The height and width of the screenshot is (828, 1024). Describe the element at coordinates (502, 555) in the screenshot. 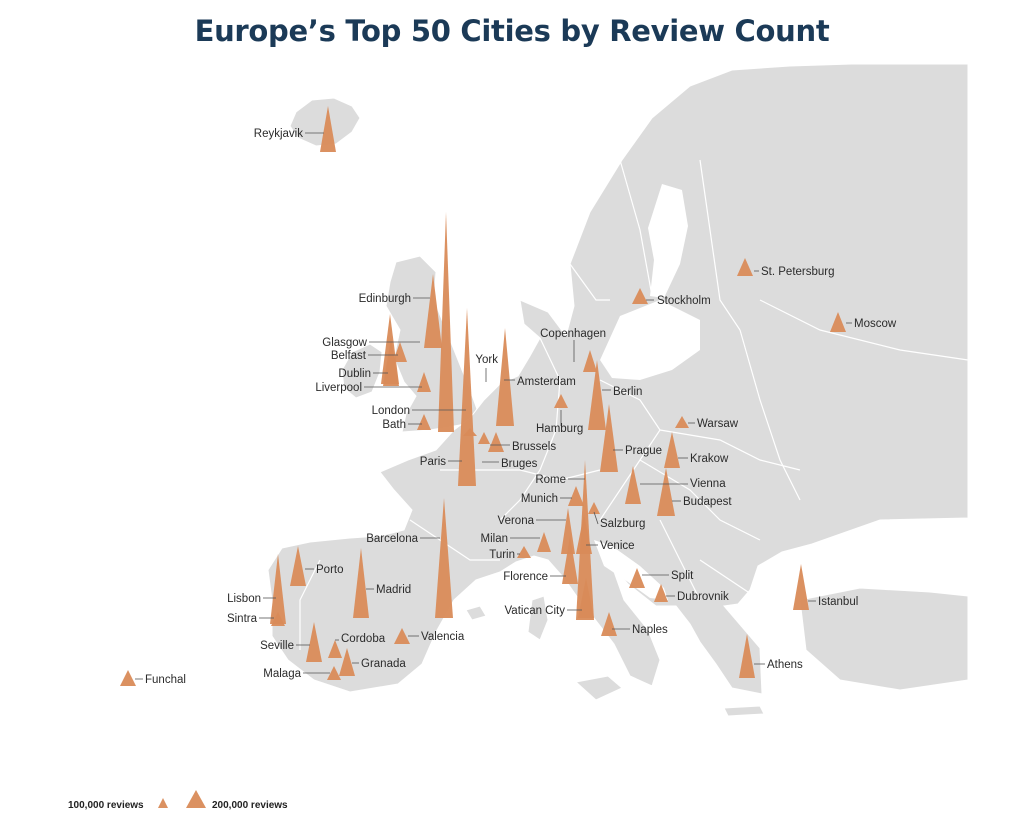

I see `label-turin: Turin` at that location.